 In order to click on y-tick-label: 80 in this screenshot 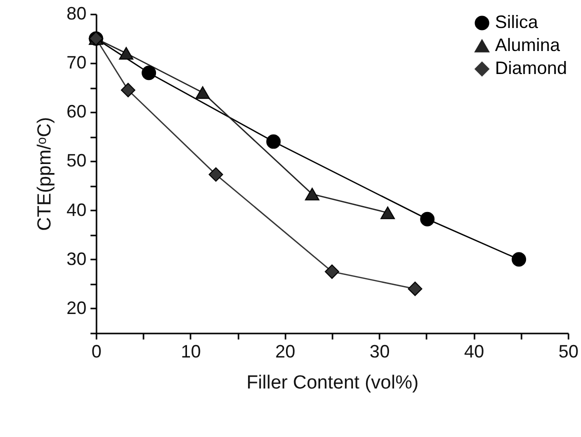, I will do `click(76, 14)`.